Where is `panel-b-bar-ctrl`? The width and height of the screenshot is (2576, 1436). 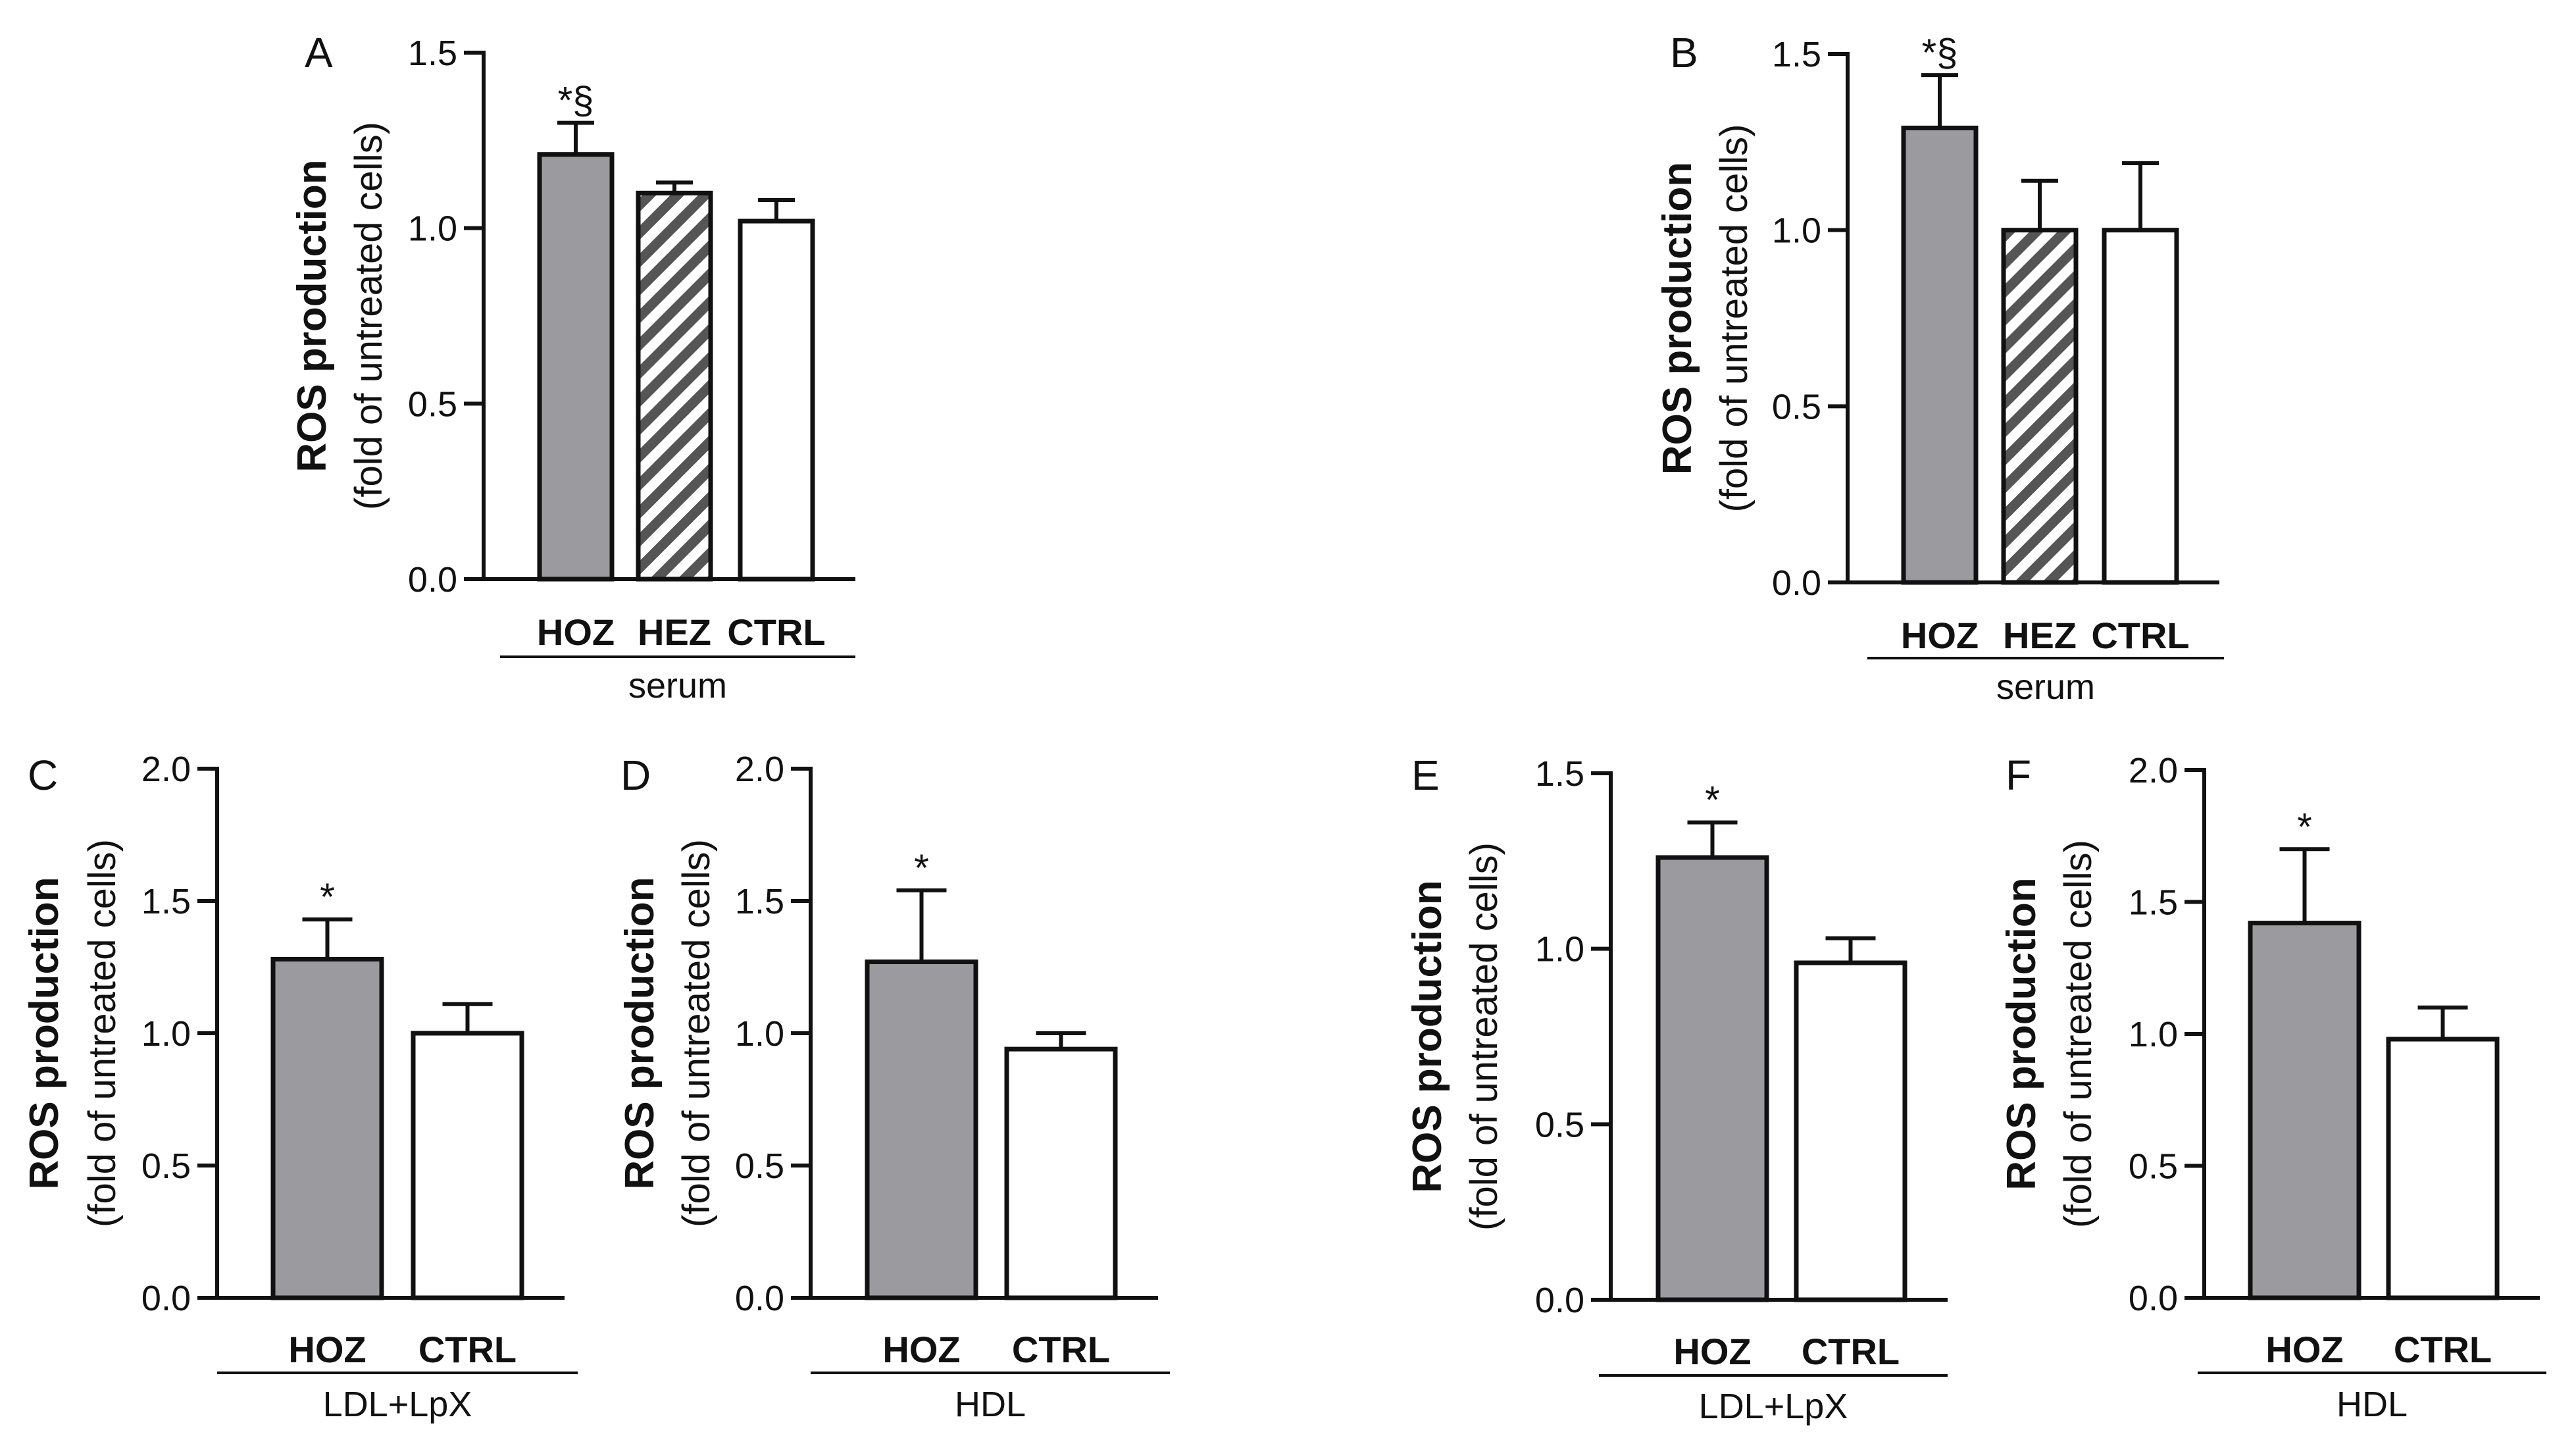
panel-b-bar-ctrl is located at coordinates (2140, 406).